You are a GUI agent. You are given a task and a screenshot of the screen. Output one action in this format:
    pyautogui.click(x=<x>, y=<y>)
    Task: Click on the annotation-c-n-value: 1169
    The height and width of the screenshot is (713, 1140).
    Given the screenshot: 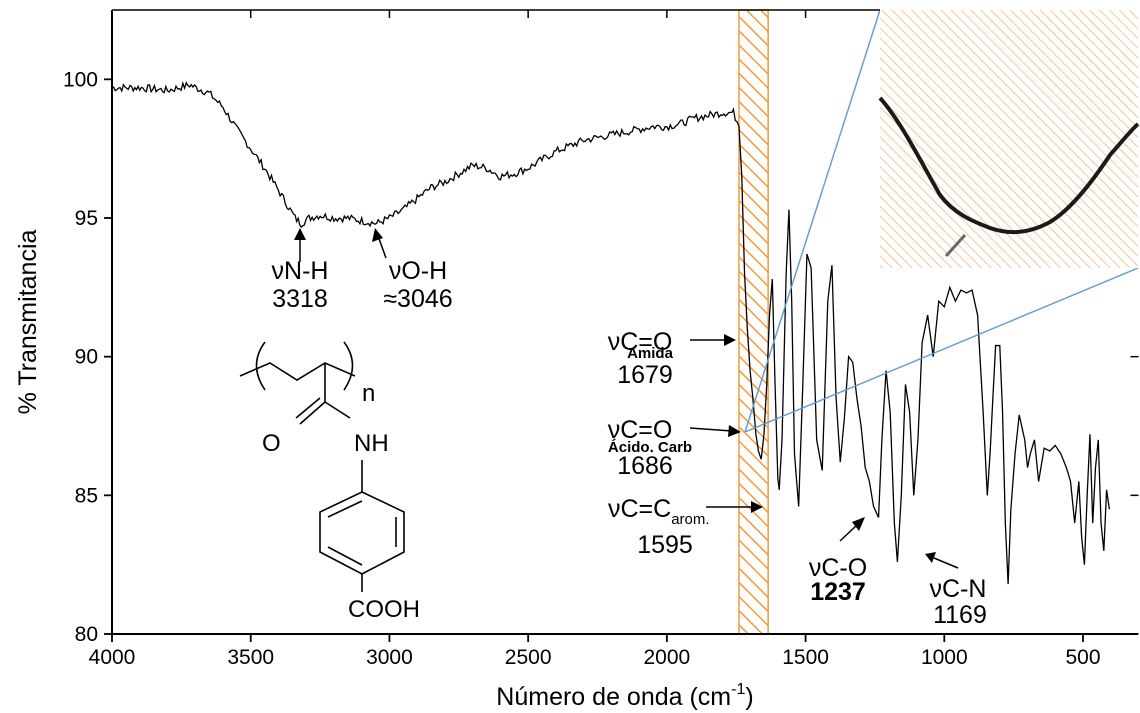 What is the action you would take?
    pyautogui.click(x=960, y=615)
    